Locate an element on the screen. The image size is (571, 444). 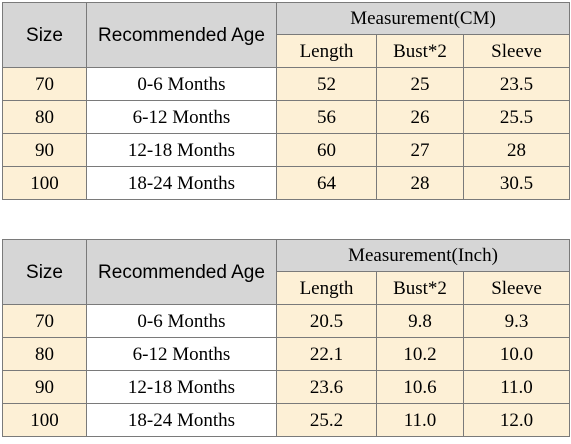
length-cell: 56 is located at coordinates (326, 117).